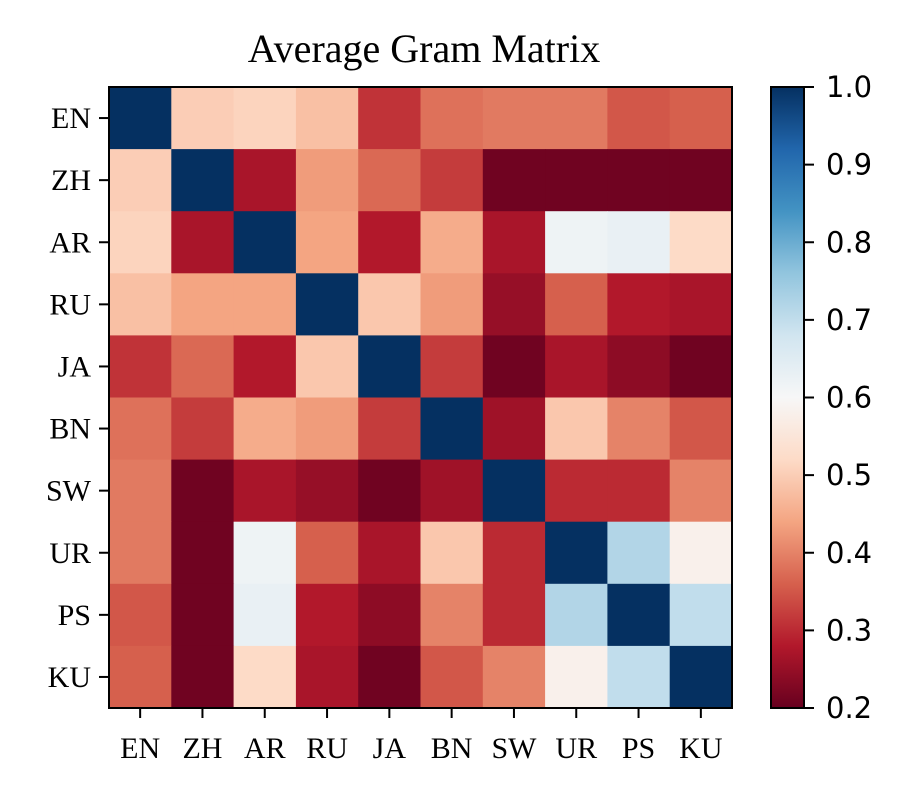 The height and width of the screenshot is (796, 915). I want to click on heatmap-cell-en-sw, so click(514, 118).